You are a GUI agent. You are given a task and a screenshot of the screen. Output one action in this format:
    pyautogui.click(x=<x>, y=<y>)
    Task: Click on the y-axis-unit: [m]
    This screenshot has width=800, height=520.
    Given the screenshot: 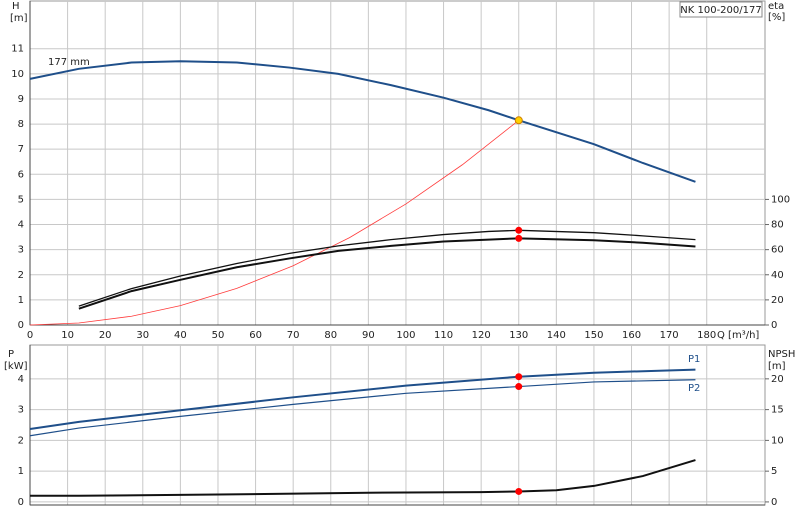 What is the action you would take?
    pyautogui.click(x=19, y=18)
    